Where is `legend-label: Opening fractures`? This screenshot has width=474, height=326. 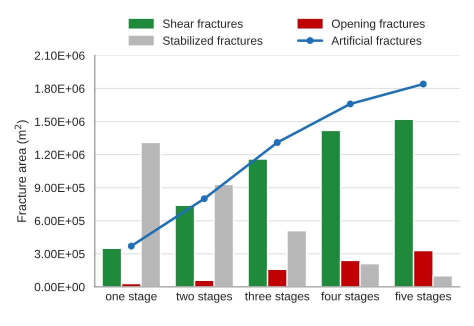 legend-label: Opening fractures is located at coordinates (378, 24).